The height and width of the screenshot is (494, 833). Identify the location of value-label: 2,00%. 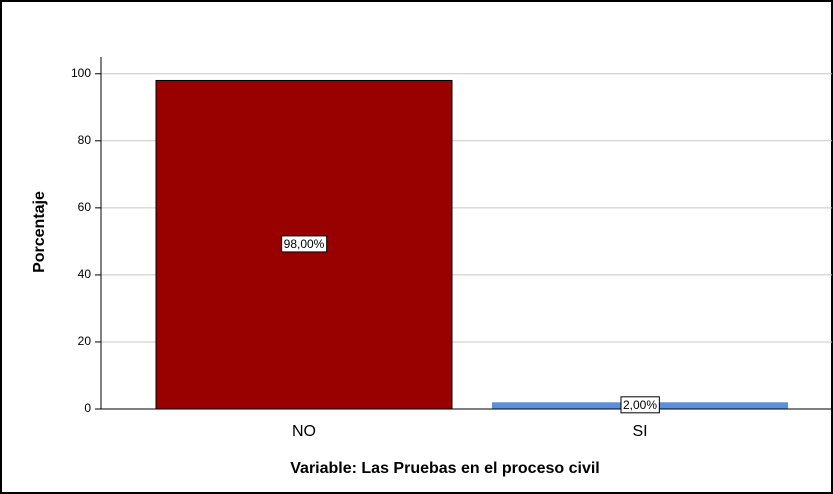
(640, 405).